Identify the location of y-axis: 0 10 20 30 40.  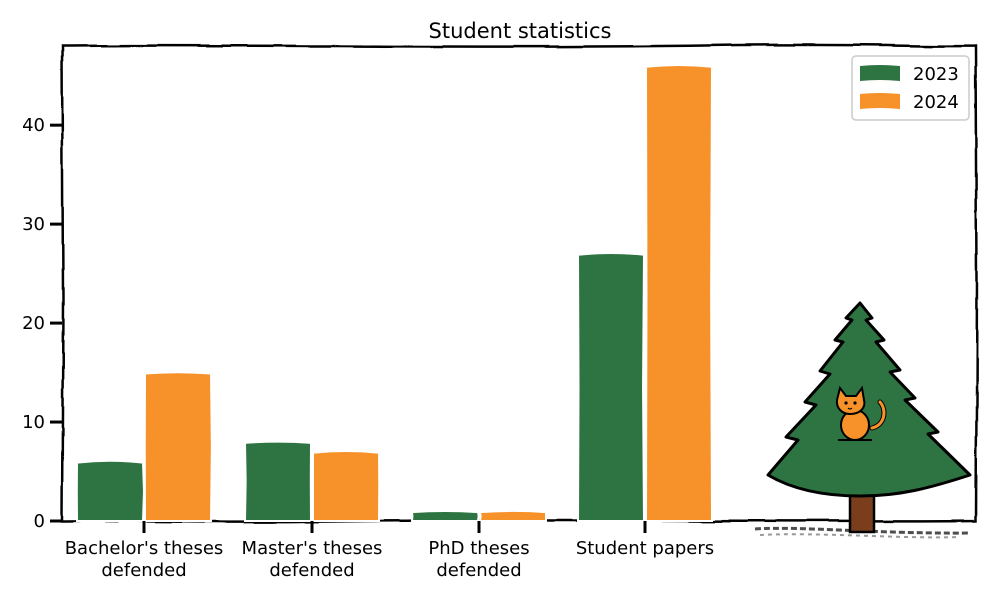
(42, 323).